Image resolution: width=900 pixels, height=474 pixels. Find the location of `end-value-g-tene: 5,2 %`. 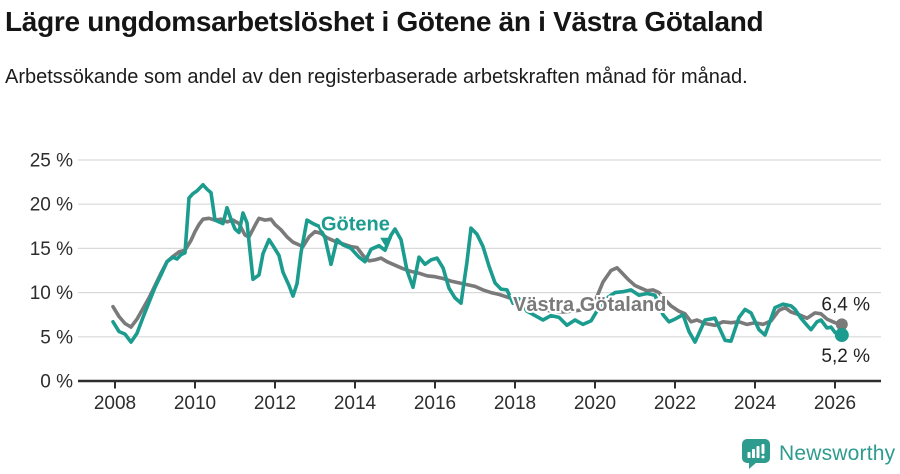

end-value-g-tene: 5,2 % is located at coordinates (845, 356).